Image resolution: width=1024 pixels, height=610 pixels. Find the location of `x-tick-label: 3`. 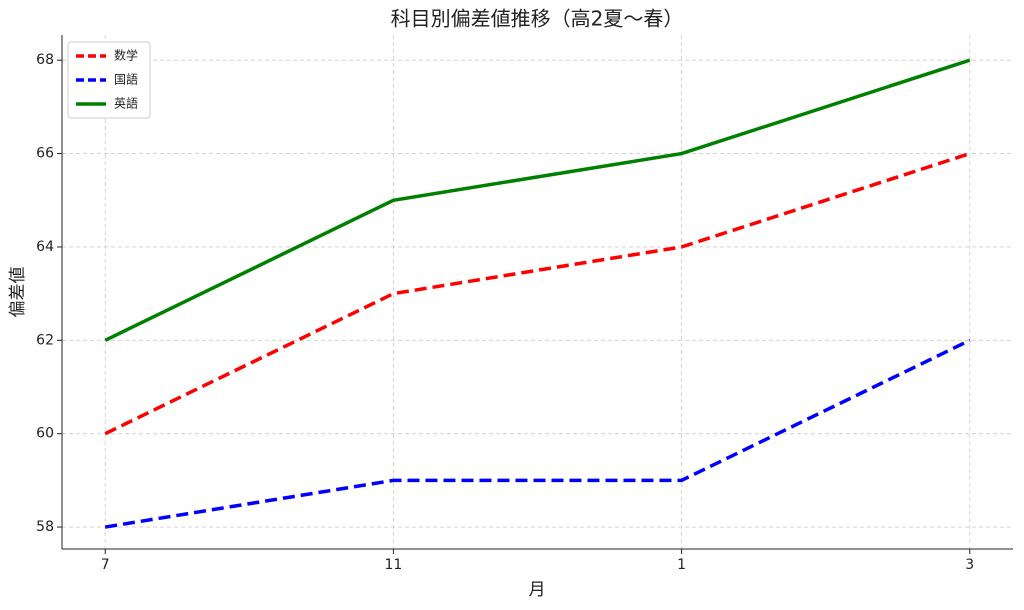

x-tick-label: 3 is located at coordinates (969, 565).